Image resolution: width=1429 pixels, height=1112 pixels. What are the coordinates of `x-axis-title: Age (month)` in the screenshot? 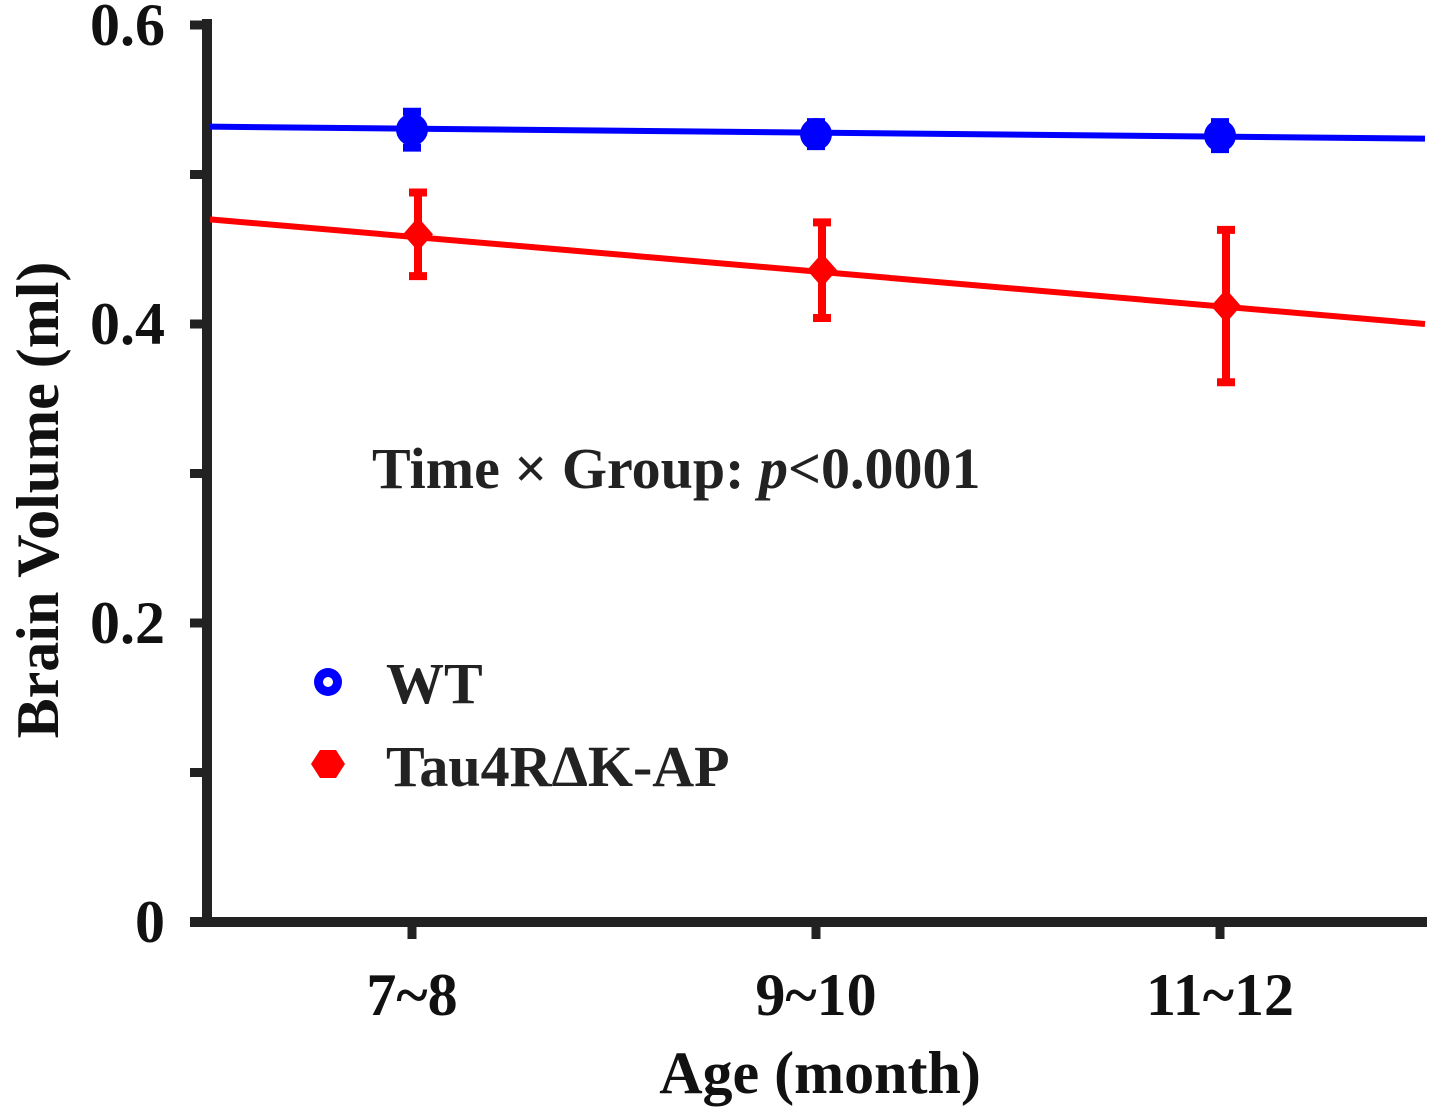 It's located at (820, 1073).